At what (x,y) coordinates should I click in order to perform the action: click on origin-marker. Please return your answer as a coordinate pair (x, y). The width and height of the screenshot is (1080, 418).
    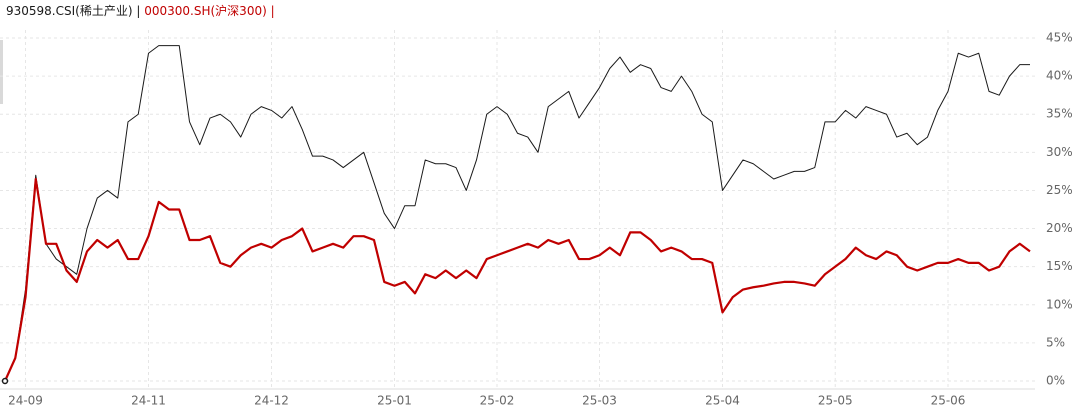
    Looking at the image, I should click on (5, 381).